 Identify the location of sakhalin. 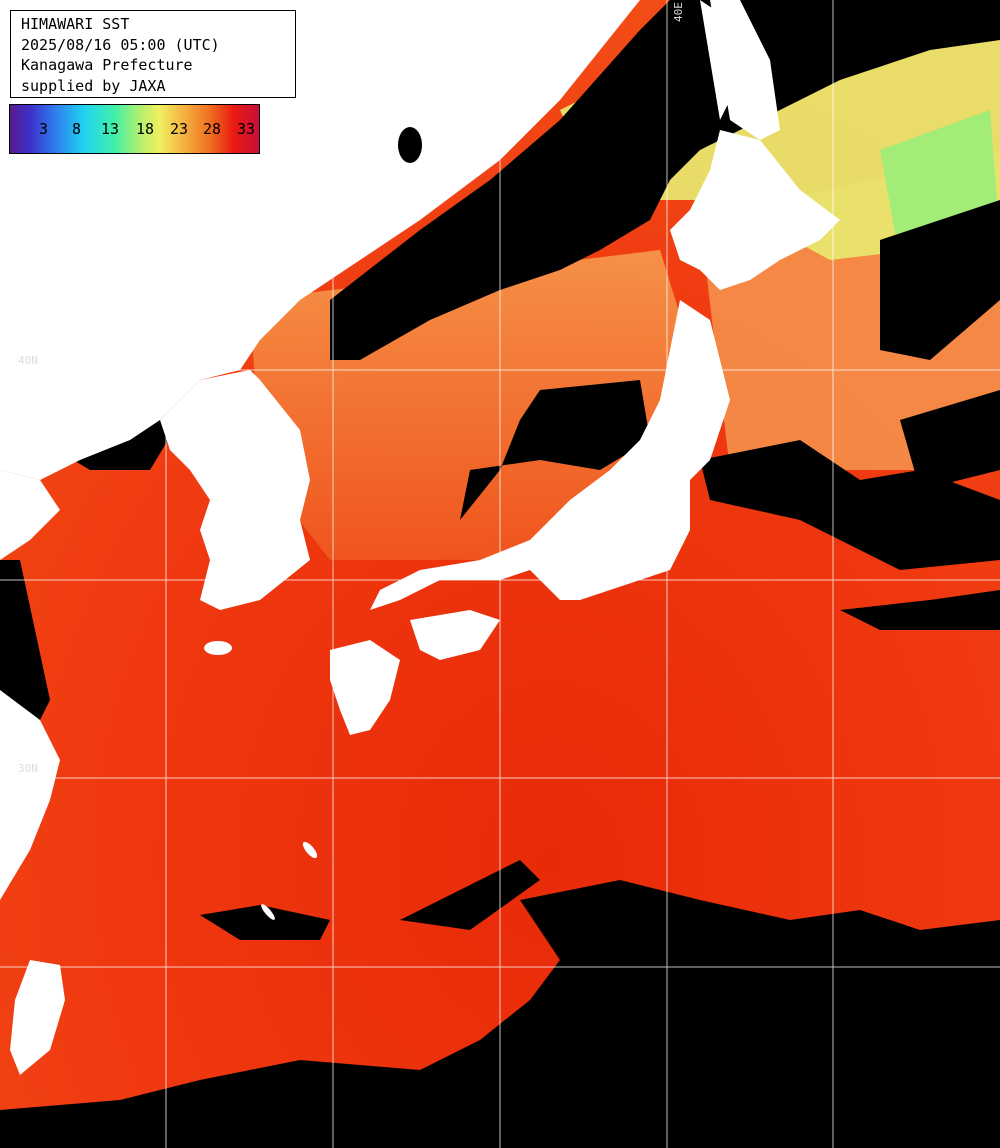
(720, 60).